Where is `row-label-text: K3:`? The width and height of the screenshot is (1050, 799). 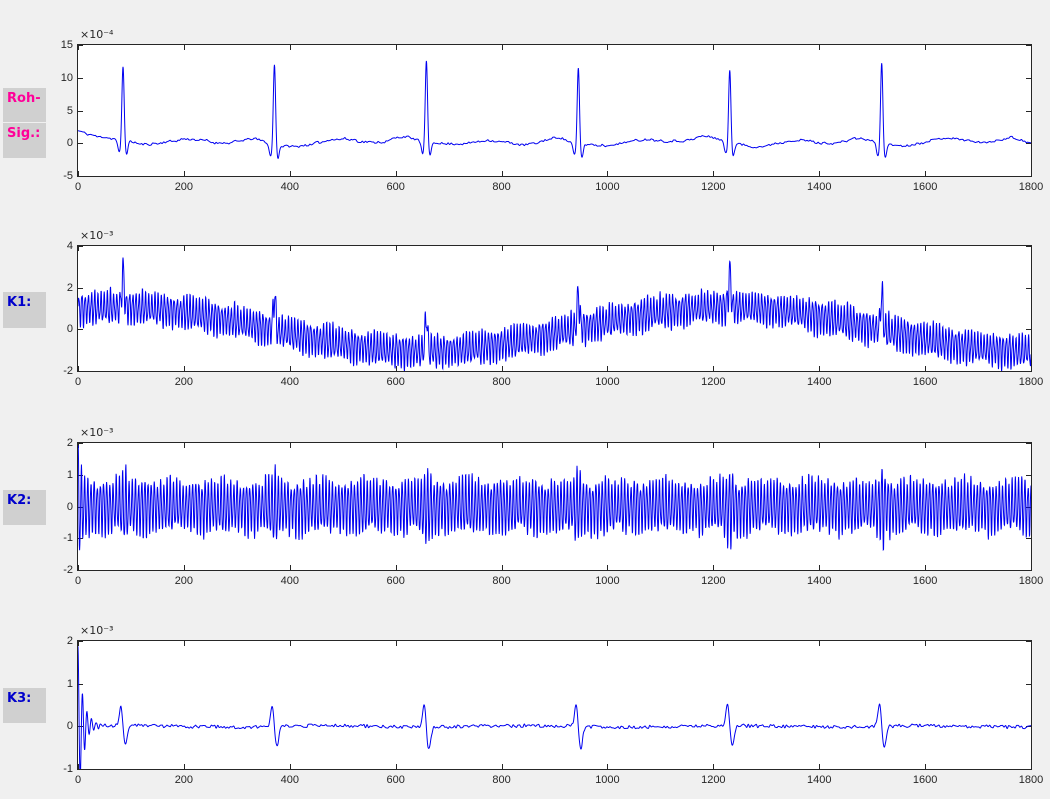
row-label-text: K3: is located at coordinates (19, 698).